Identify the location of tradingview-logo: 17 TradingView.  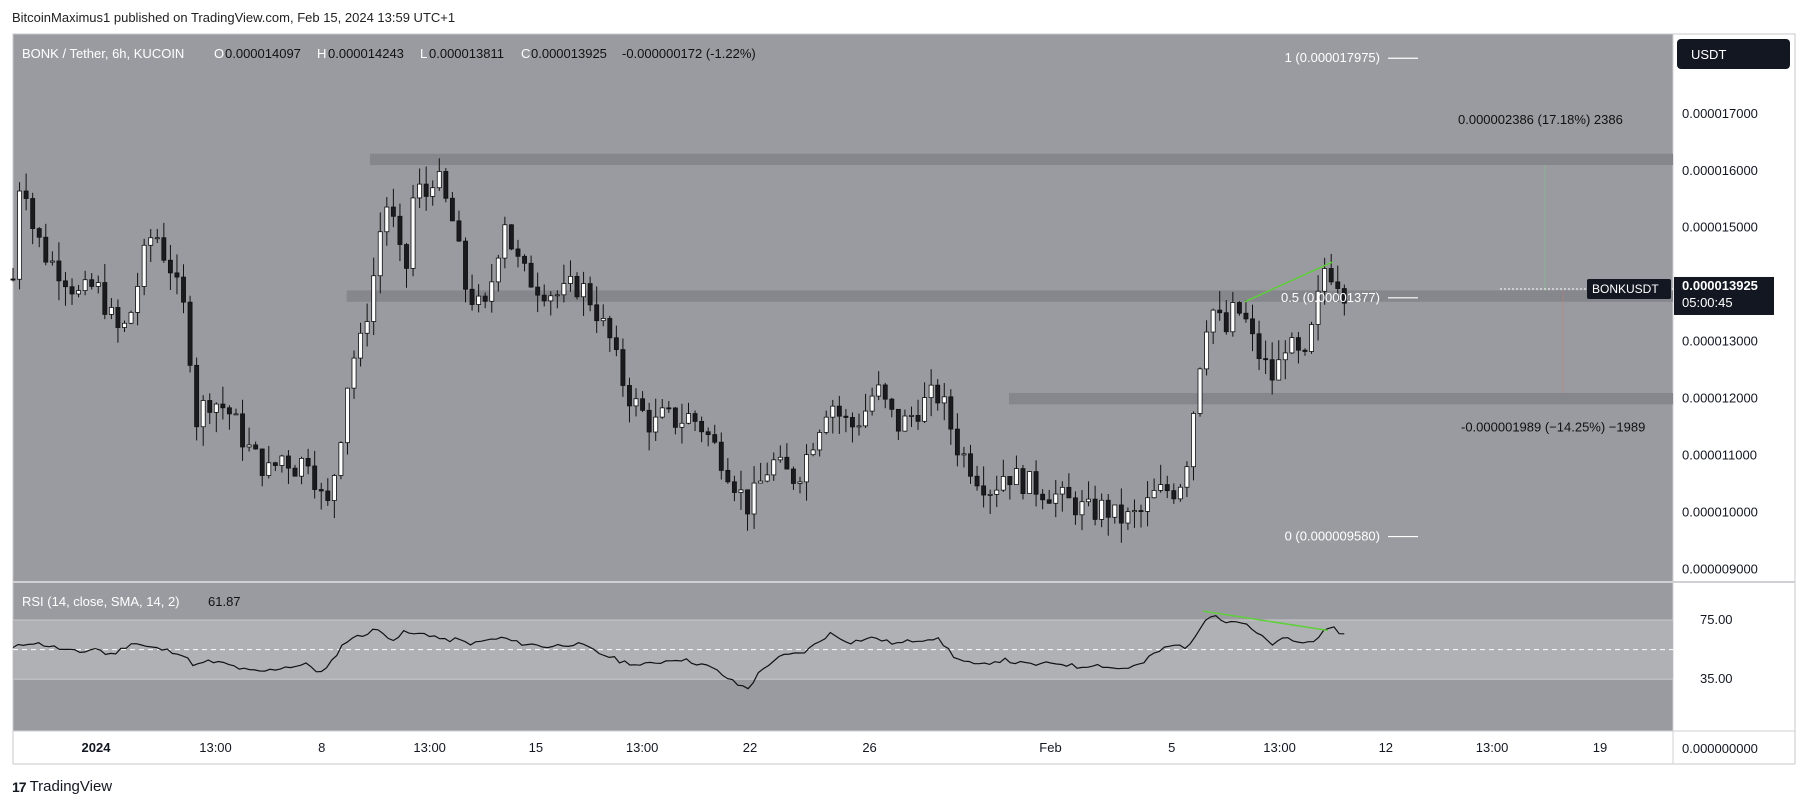
(62, 786).